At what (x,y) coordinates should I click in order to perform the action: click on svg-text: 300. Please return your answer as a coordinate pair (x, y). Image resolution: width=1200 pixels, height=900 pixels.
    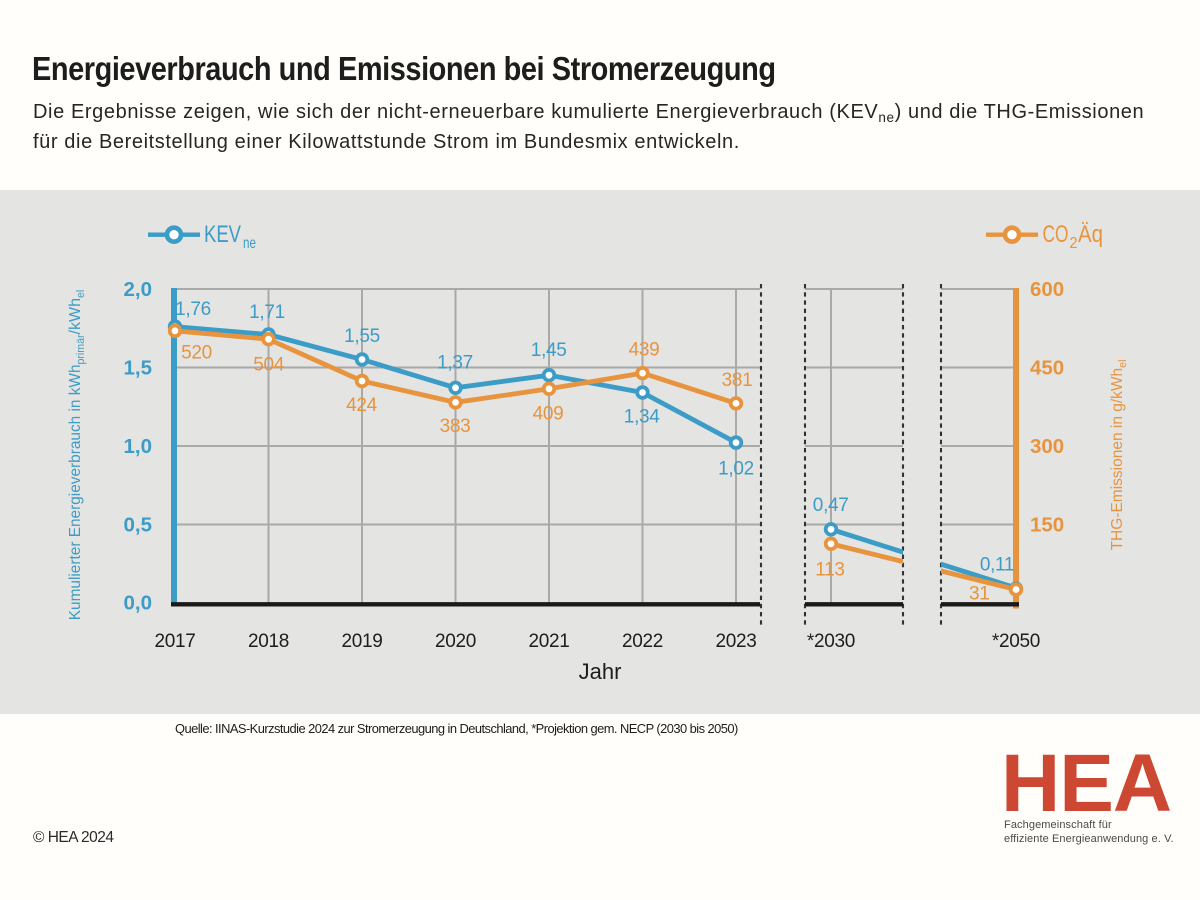
    Looking at the image, I should click on (1047, 446).